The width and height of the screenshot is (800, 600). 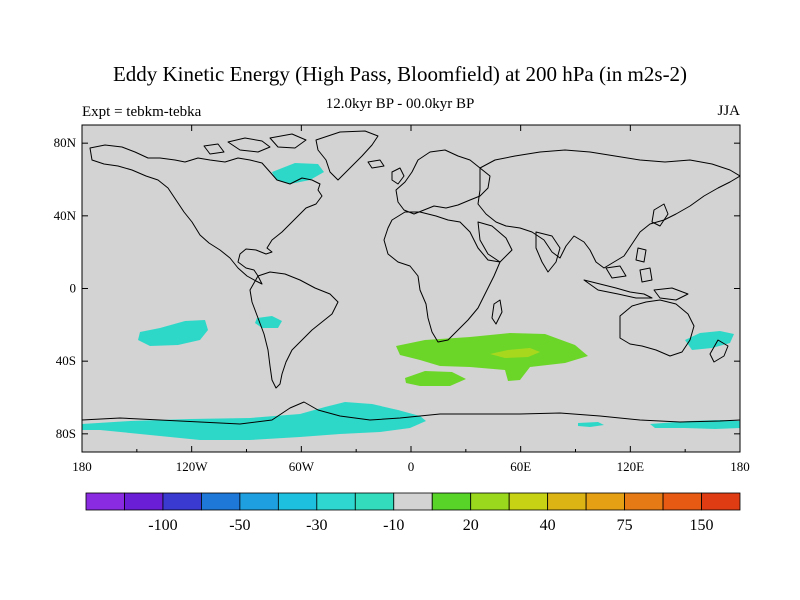 I want to click on anomaly-tasman, so click(x=709, y=340).